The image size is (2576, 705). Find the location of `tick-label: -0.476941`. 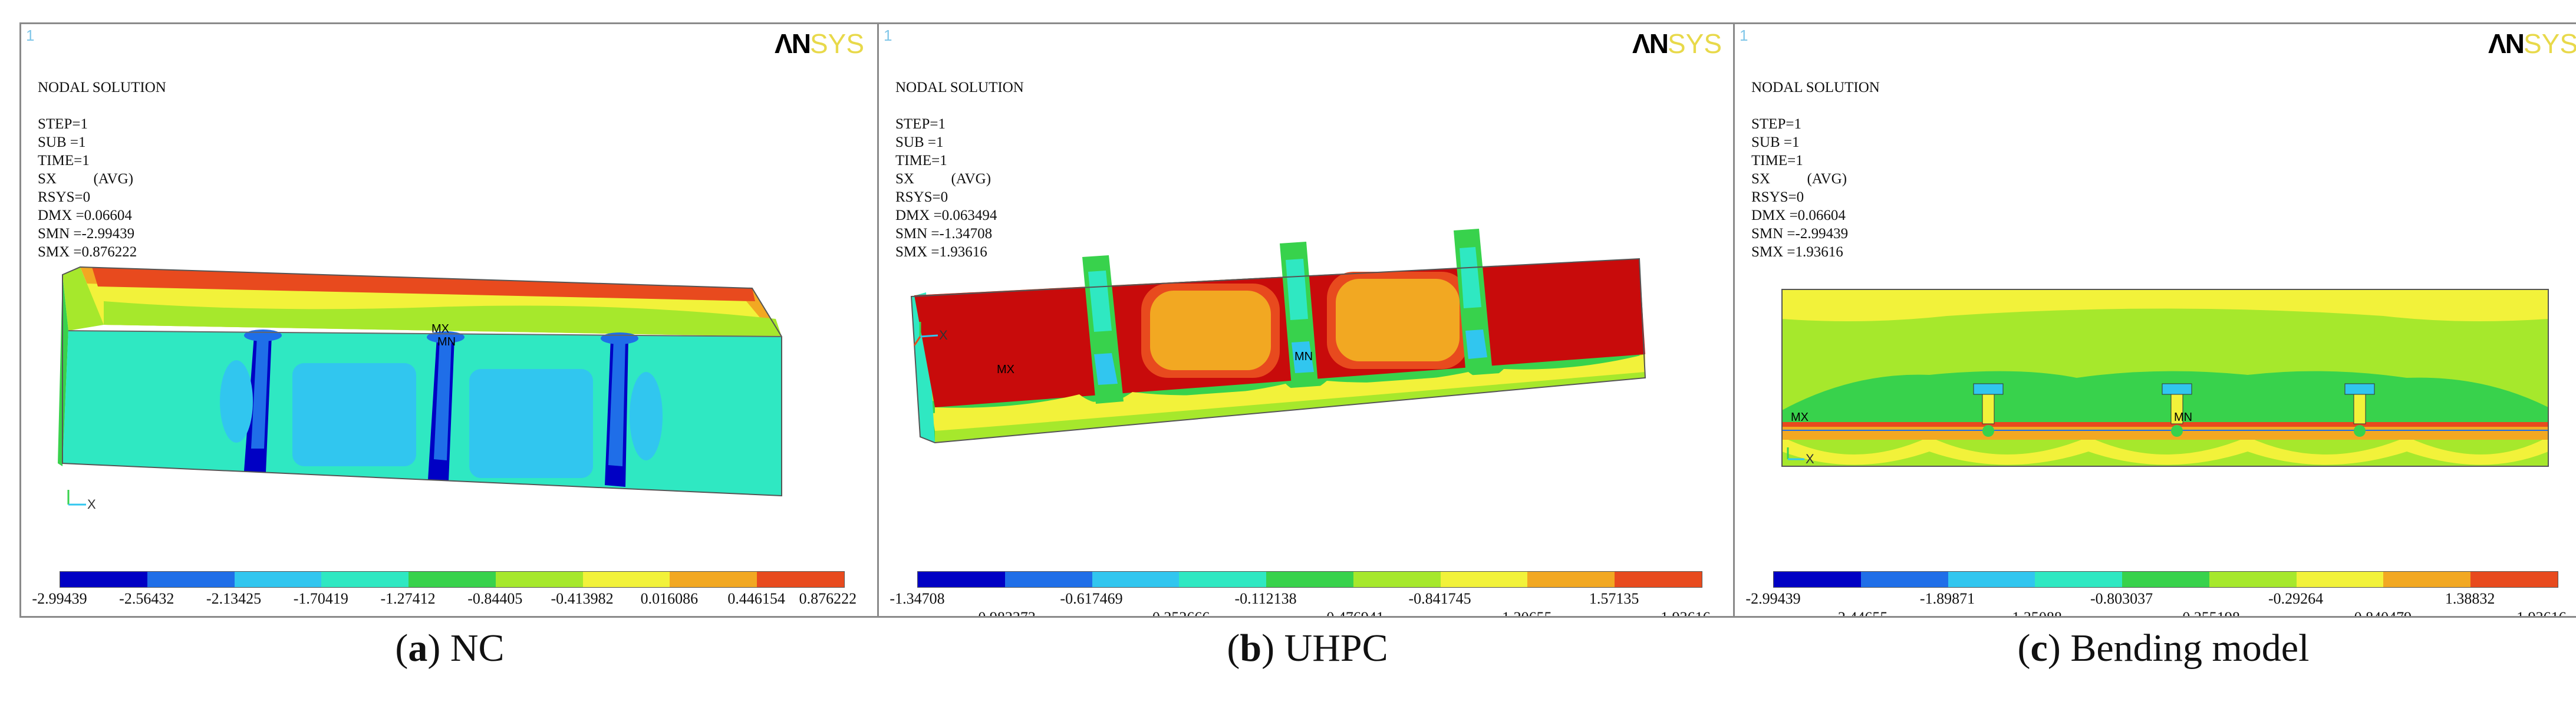

tick-label: -0.476941 is located at coordinates (1352, 614).